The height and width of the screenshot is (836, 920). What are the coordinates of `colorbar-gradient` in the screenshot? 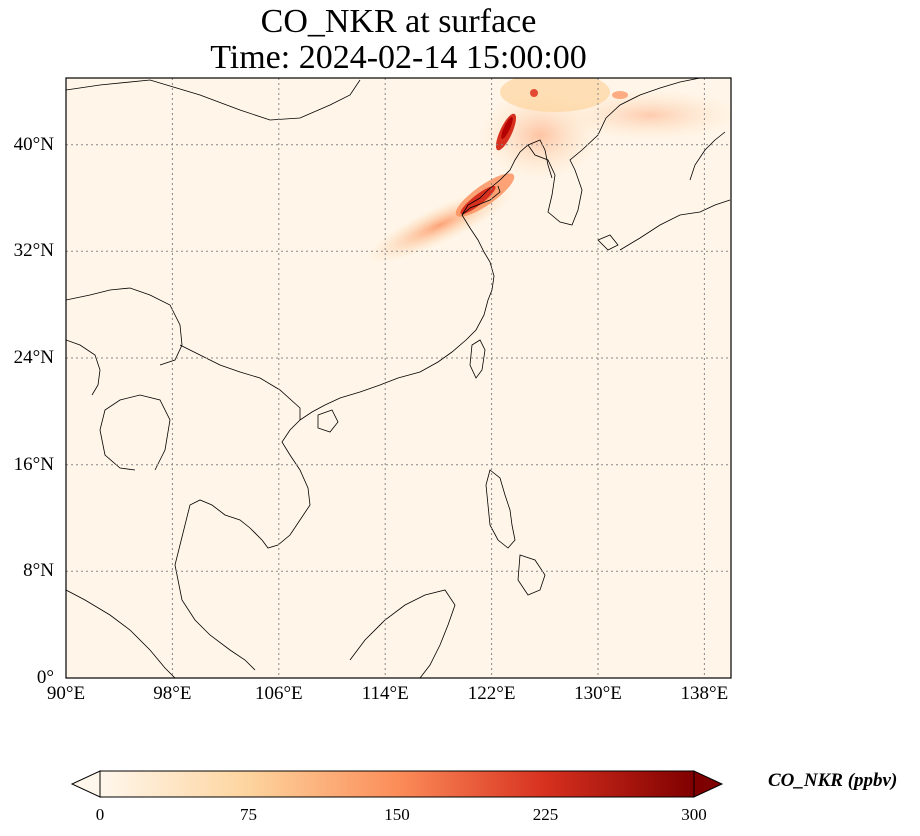 It's located at (397, 784).